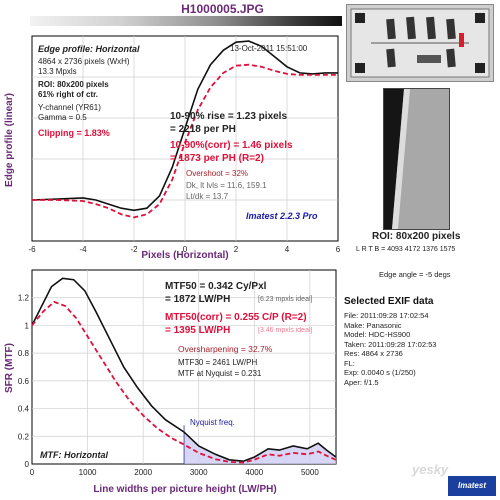 The height and width of the screenshot is (500, 500). I want to click on exif-row: Taken: 2011:09:28 17:02:53, so click(390, 344).